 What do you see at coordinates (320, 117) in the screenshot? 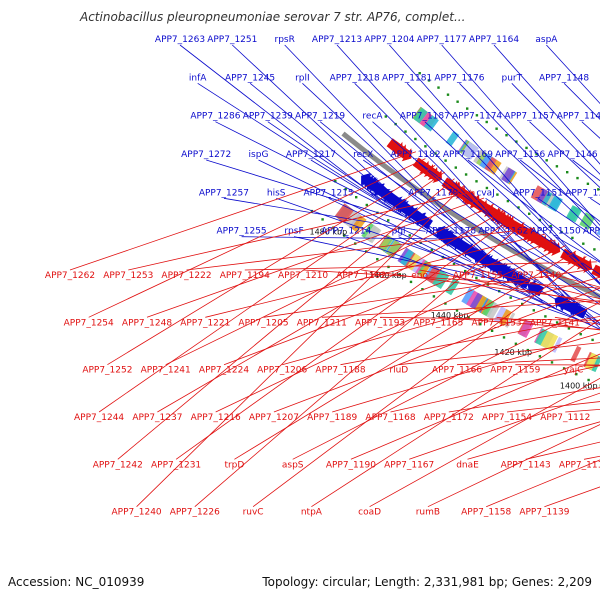
I see `gene-label: APP7_1219` at bounding box center [320, 117].